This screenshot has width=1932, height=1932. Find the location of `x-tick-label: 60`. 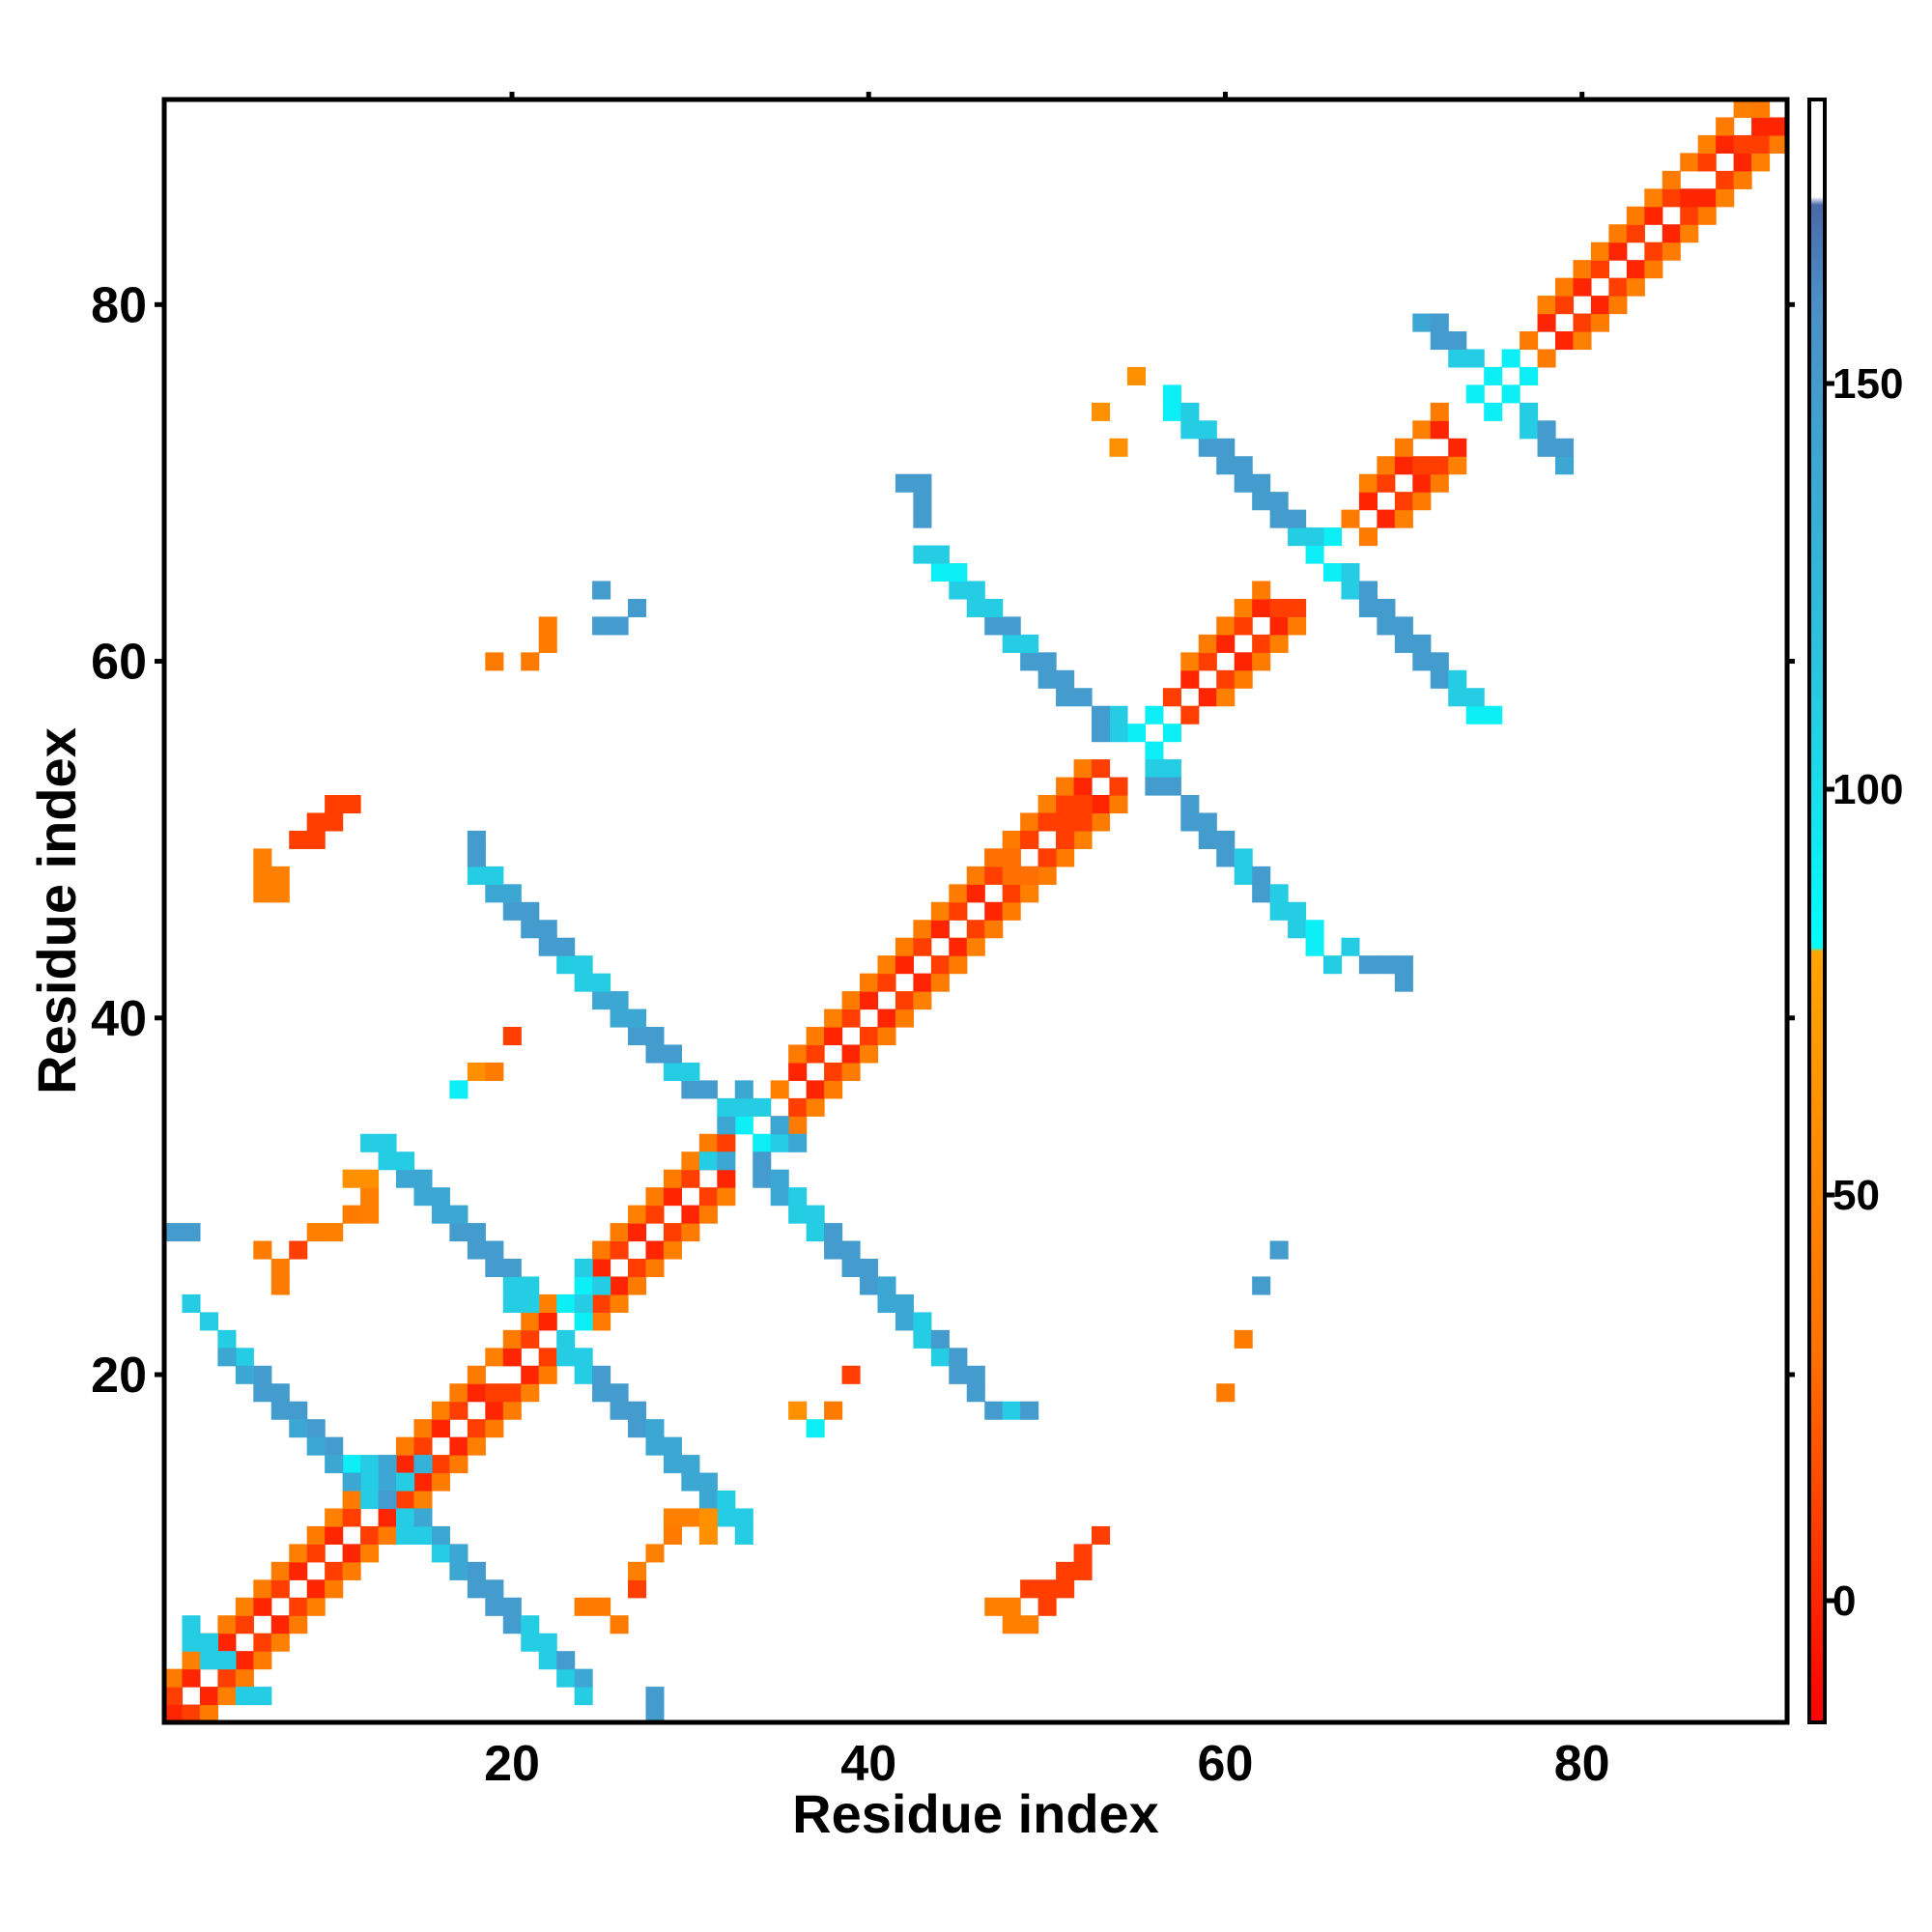

x-tick-label: 60 is located at coordinates (1226, 1764).